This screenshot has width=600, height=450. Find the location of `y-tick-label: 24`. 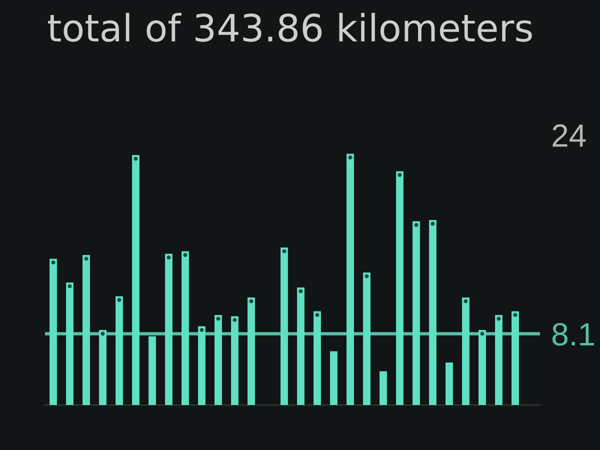

y-tick-label: 24 is located at coordinates (569, 135).